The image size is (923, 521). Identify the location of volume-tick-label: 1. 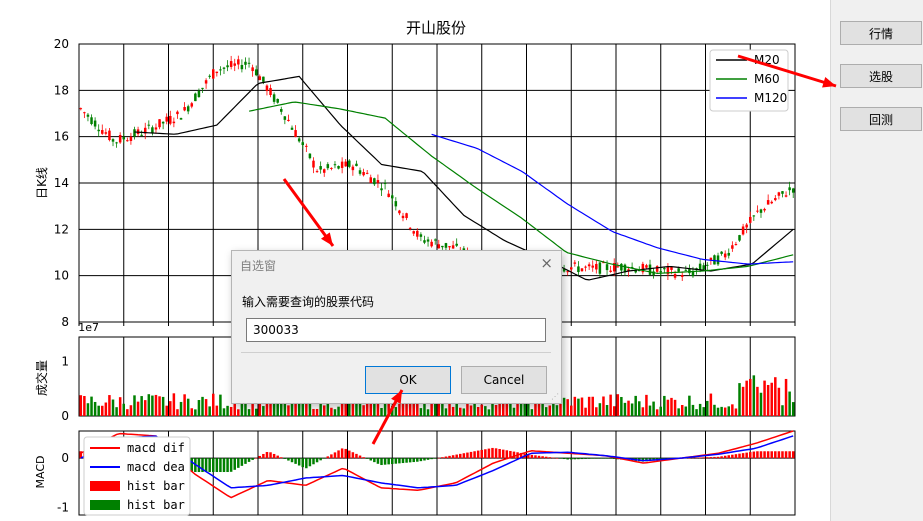
(65, 362).